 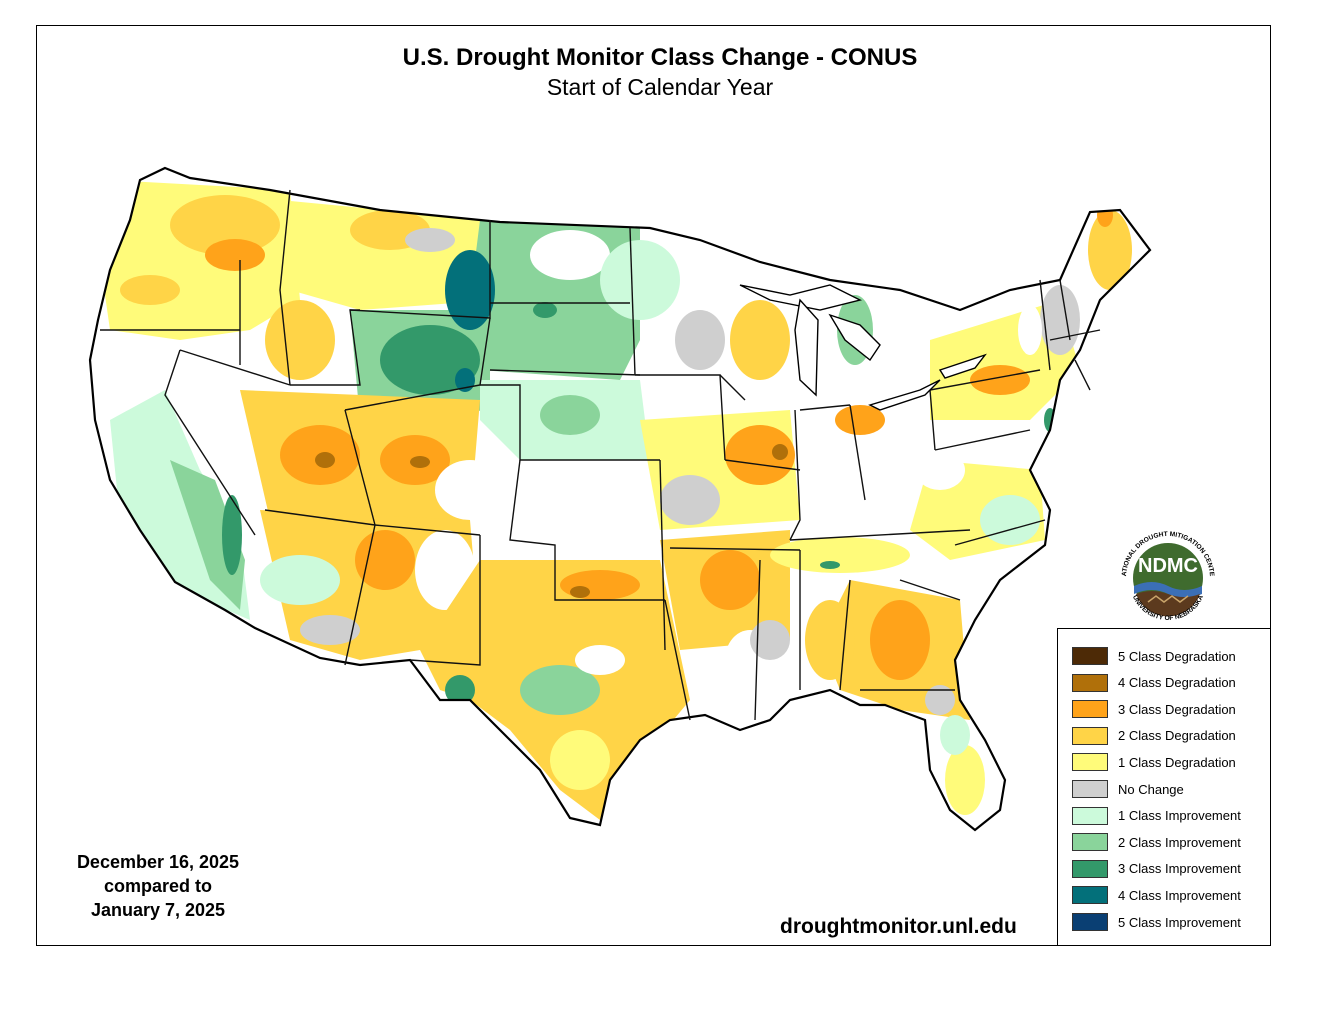 What do you see at coordinates (1000, 380) in the screenshot?
I see `pa-deg3` at bounding box center [1000, 380].